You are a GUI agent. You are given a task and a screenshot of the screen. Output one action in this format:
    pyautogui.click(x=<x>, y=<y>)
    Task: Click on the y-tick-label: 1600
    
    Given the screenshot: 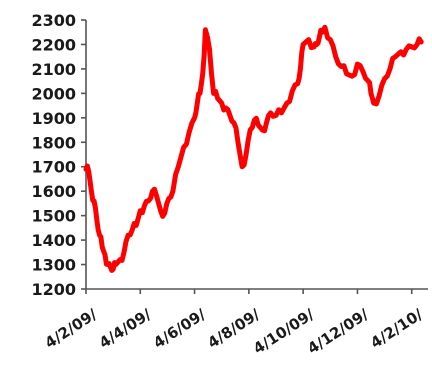 What is the action you would take?
    pyautogui.click(x=53, y=191)
    